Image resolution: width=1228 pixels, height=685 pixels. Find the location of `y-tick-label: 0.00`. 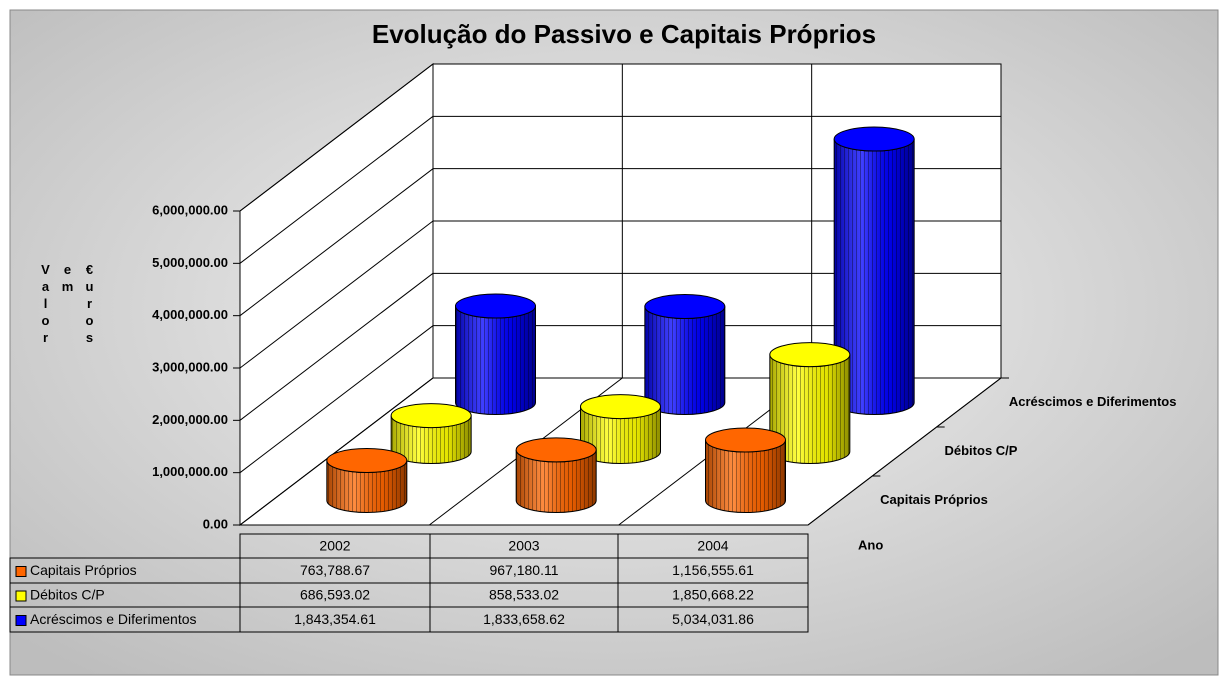

y-tick-label: 0.00 is located at coordinates (215, 523).